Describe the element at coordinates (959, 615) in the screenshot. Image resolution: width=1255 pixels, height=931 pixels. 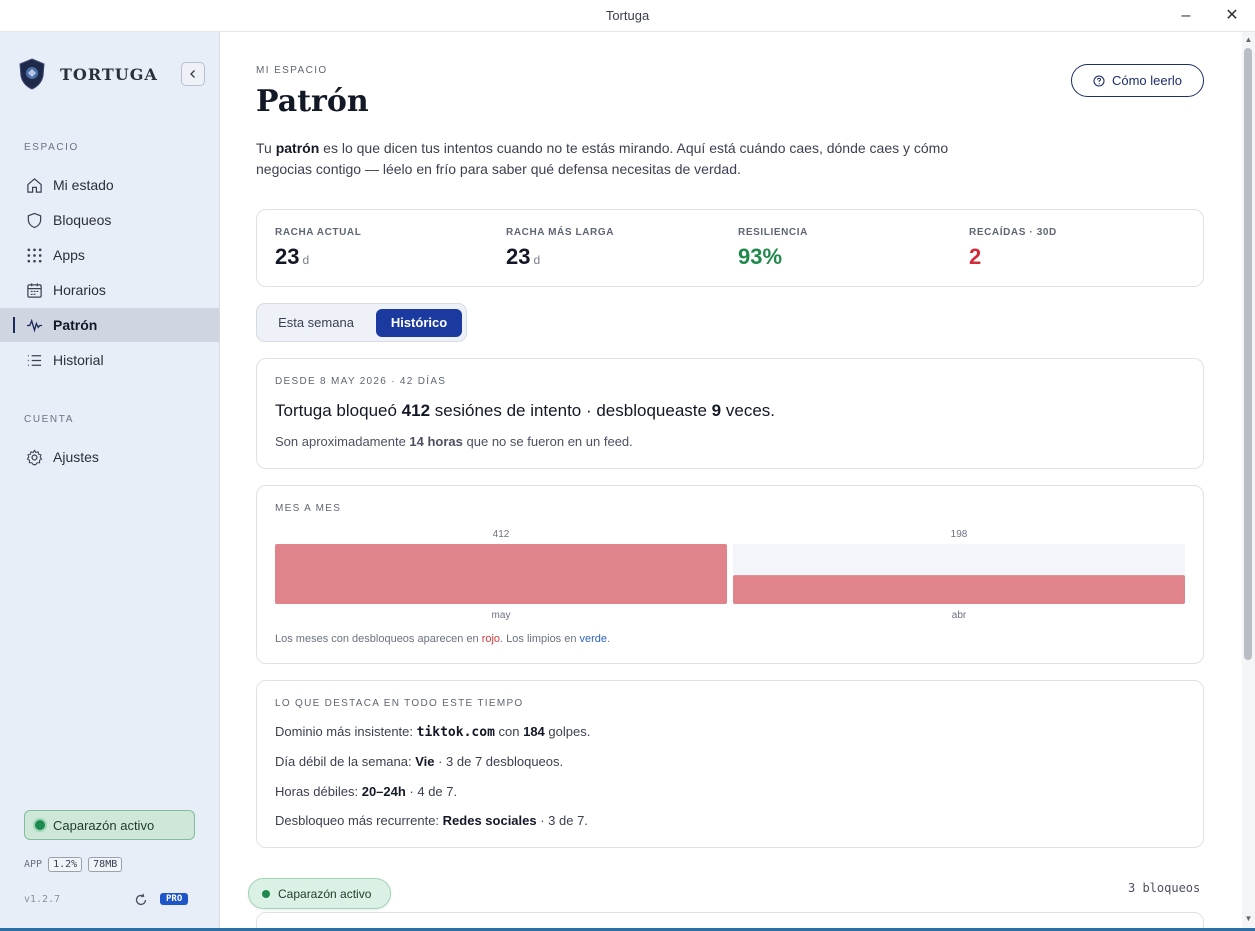
I see `bar-category-label: abr` at that location.